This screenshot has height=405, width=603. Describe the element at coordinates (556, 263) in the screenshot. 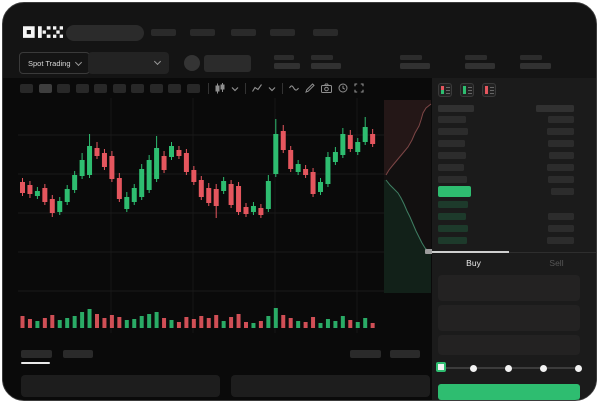

I see `tab-sell: Sell` at that location.